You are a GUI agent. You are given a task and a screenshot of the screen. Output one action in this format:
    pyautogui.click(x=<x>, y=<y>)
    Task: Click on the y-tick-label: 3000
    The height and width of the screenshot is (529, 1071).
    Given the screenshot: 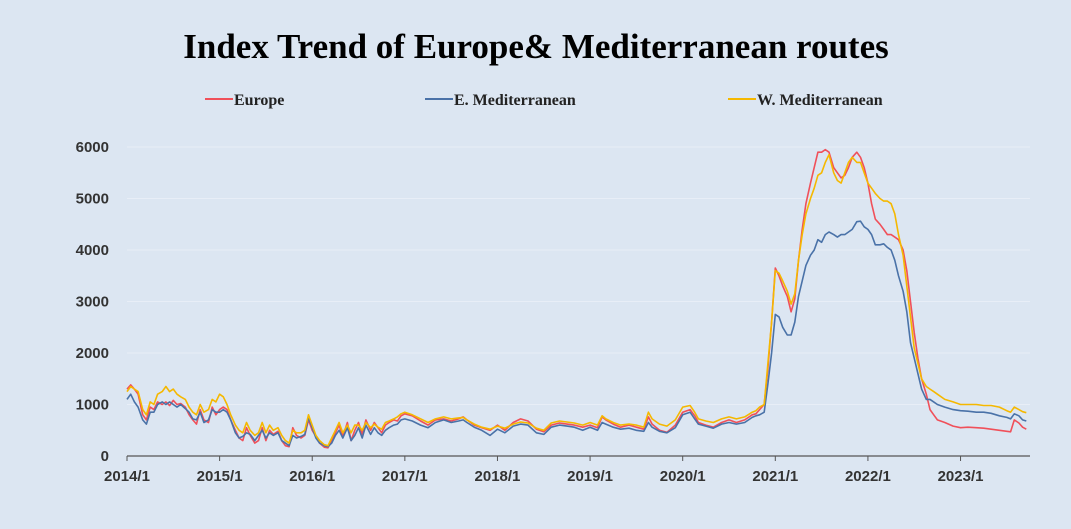 What is the action you would take?
    pyautogui.click(x=92, y=302)
    